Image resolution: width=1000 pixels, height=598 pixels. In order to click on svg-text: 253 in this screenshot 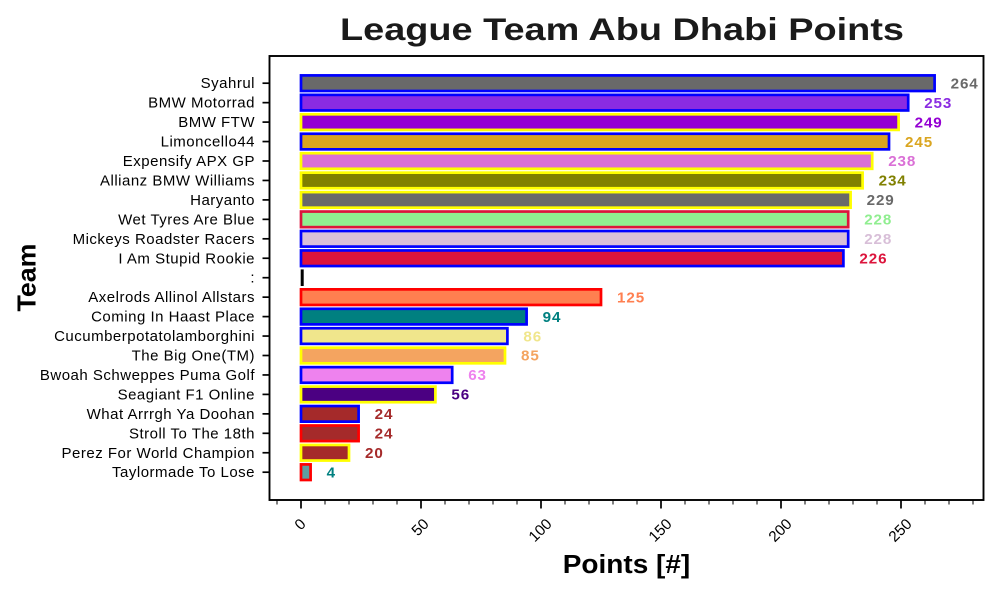, I will do `click(938, 103)`.